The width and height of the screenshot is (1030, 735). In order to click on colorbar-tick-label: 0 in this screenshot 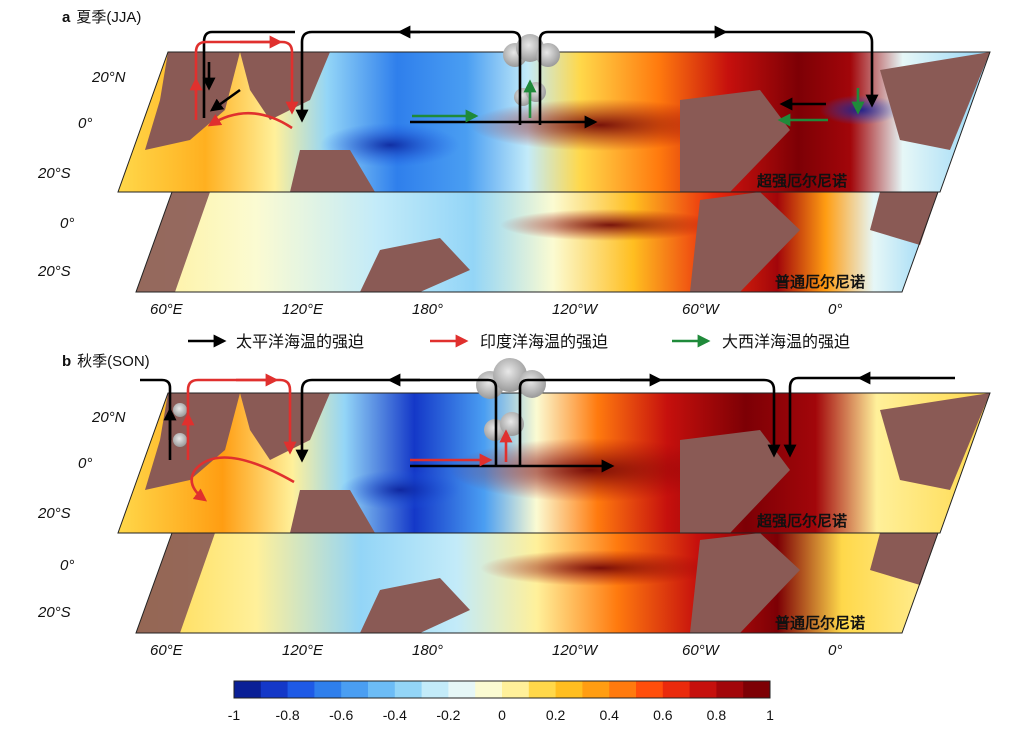, I will do `click(502, 715)`.